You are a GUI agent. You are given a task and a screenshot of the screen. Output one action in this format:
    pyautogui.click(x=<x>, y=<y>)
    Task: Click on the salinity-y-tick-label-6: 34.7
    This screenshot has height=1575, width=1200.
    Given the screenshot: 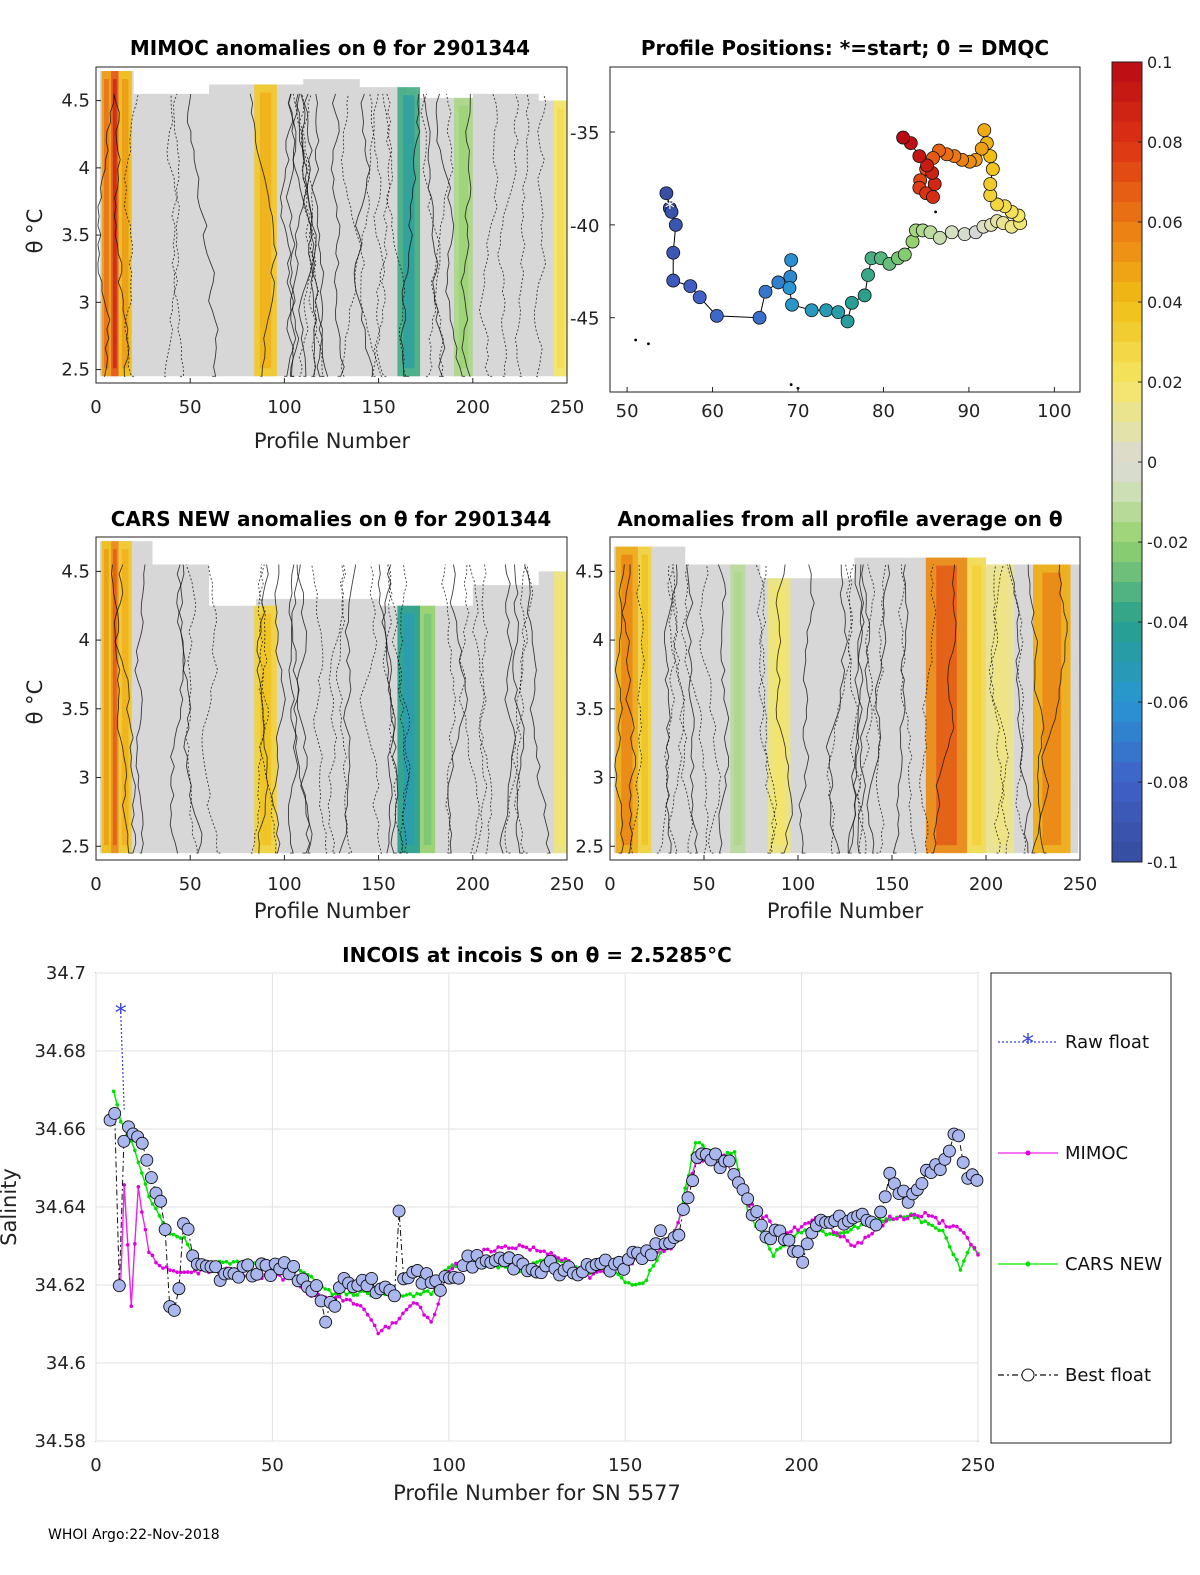 What is the action you would take?
    pyautogui.click(x=66, y=973)
    